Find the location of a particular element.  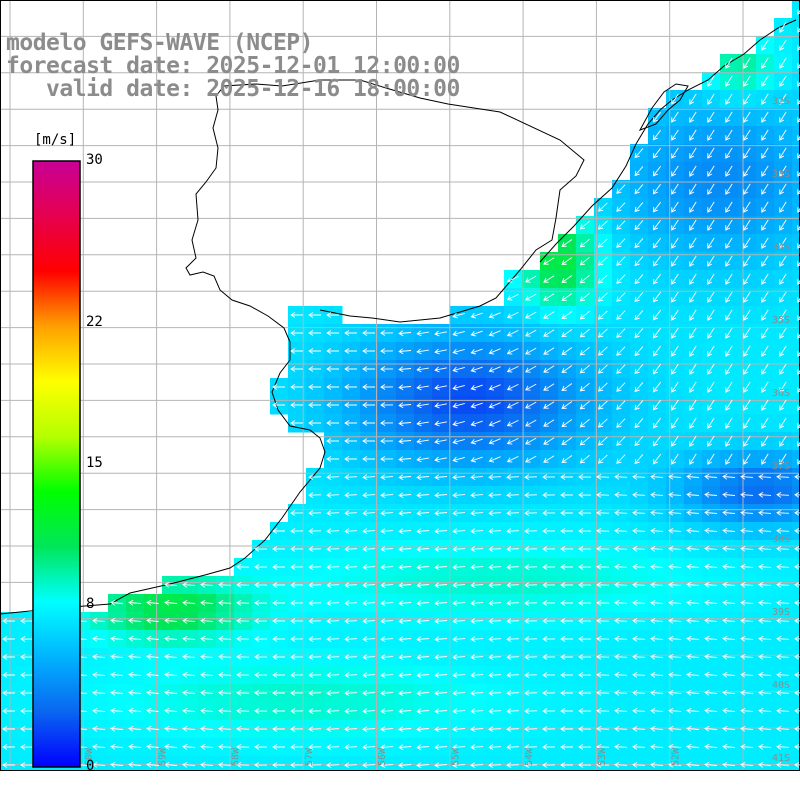

title-forecast-date: forecast date: 2025-12-01 12:00:00 is located at coordinates (233, 66).